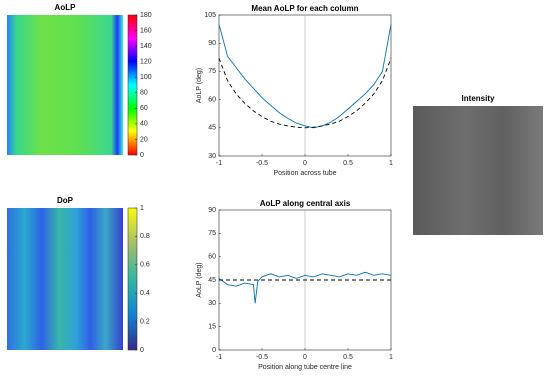  I want to click on image-title: Intensity, so click(478, 98).